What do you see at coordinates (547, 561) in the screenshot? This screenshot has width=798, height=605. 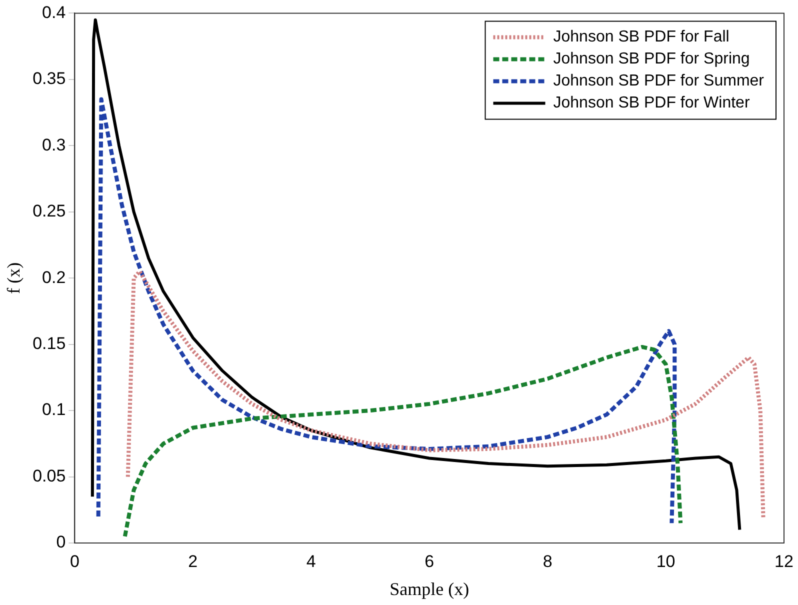 I see `x-tick-label: 8` at bounding box center [547, 561].